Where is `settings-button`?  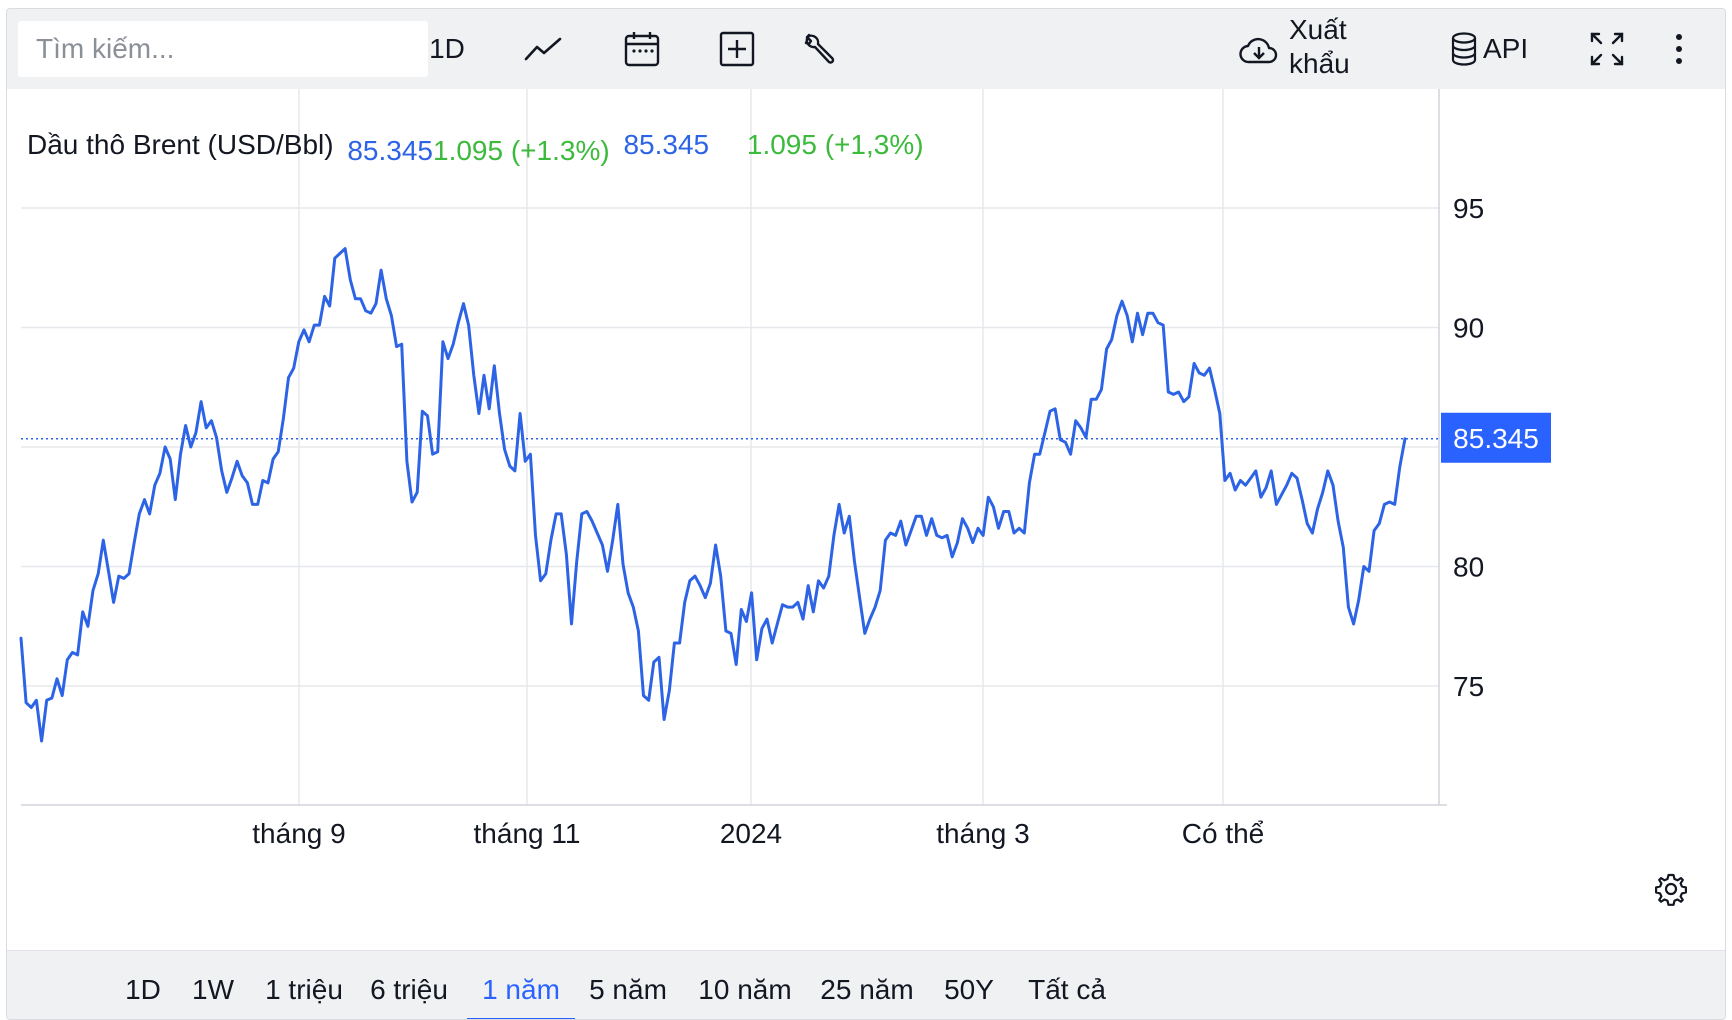 settings-button is located at coordinates (1671, 889).